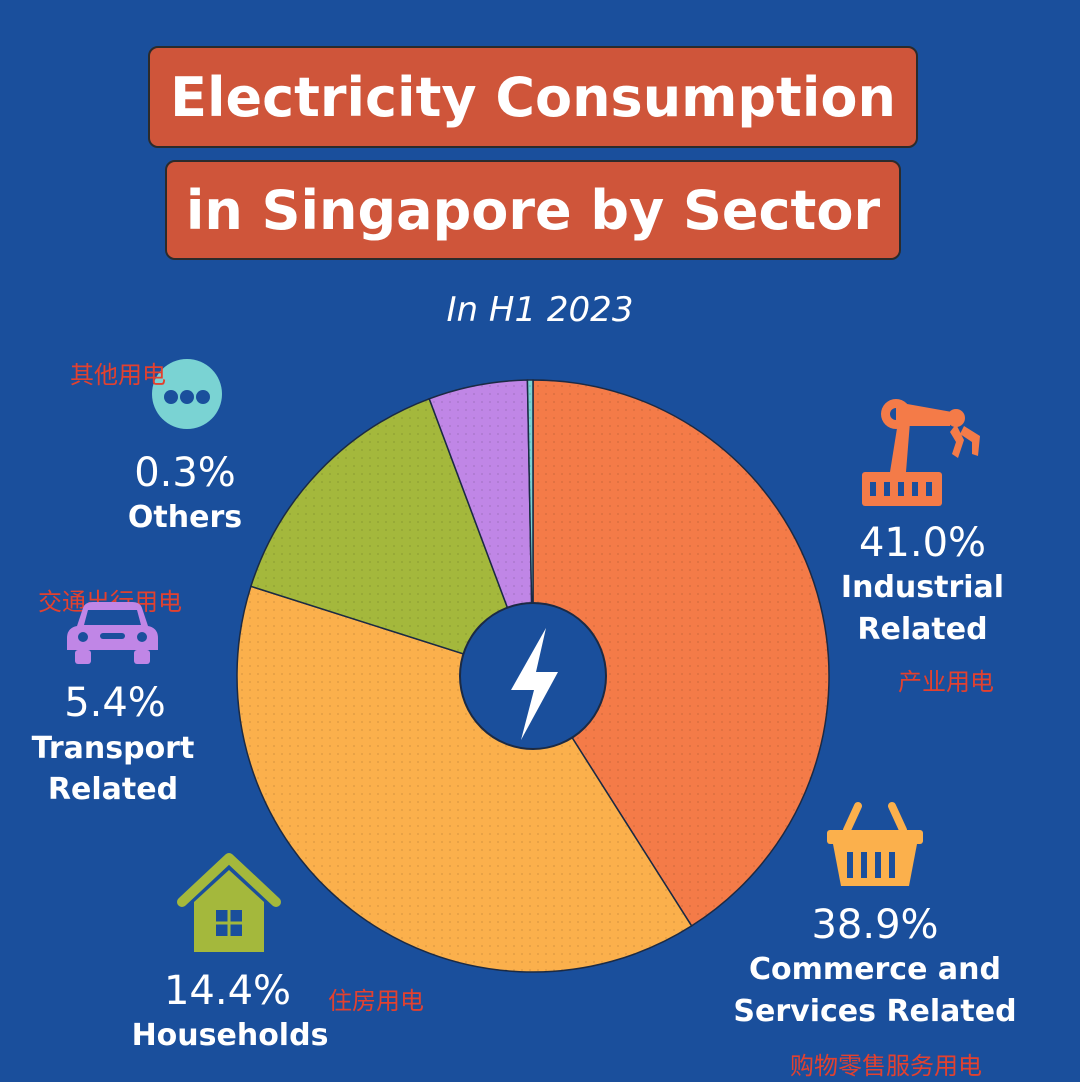  Describe the element at coordinates (534, 684) in the screenshot. I see `lightning-bolt-icon` at that location.